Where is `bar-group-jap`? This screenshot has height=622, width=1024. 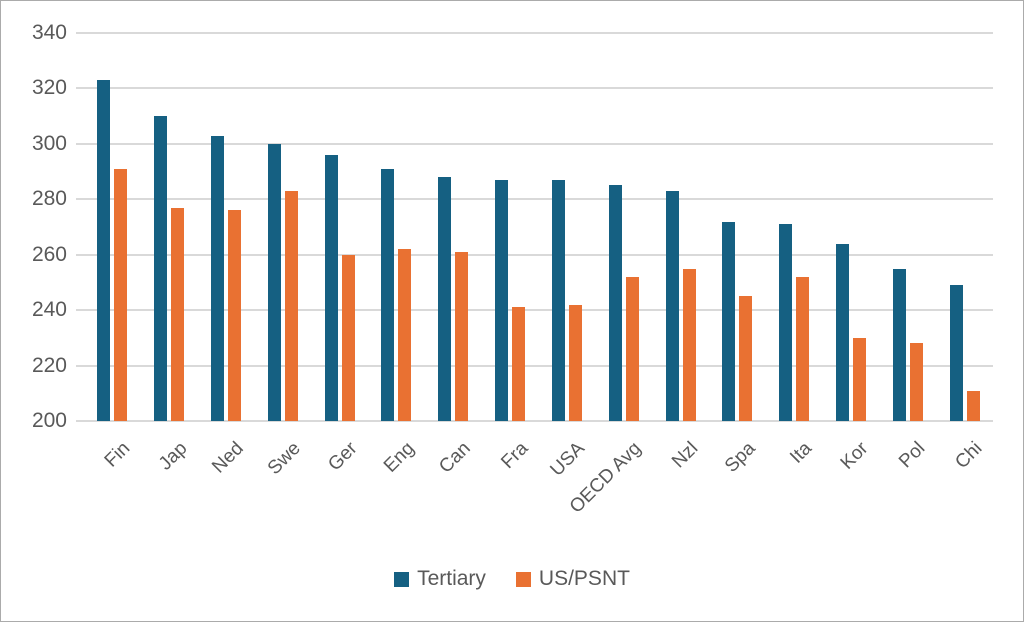
bar-group-jap is located at coordinates (169, 227).